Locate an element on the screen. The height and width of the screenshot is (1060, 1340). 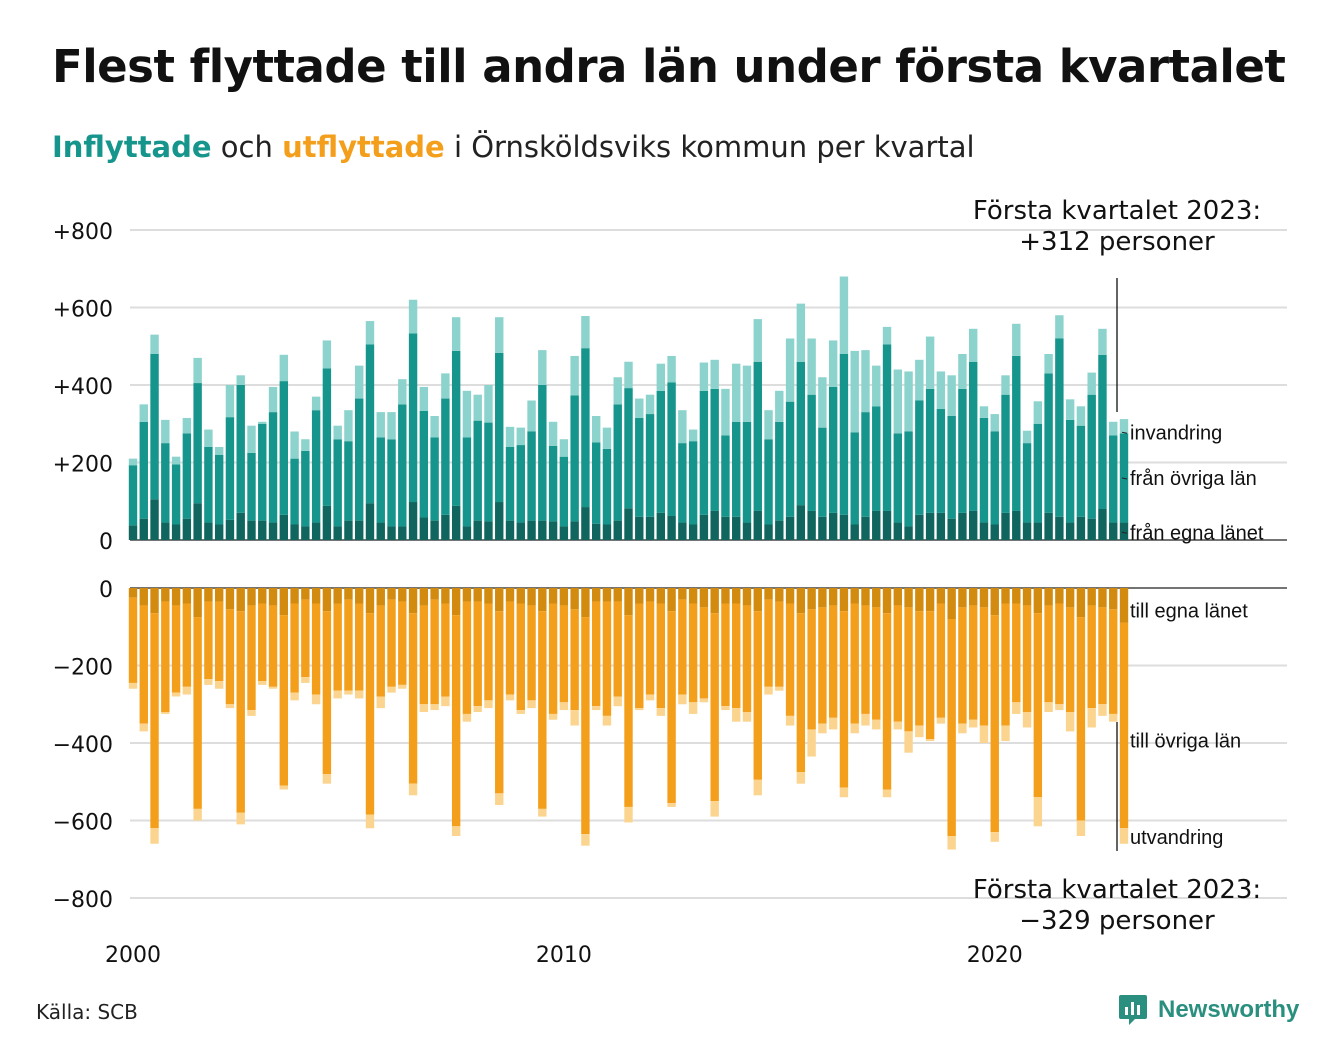
y-tick-label-upper: +200 is located at coordinates (83, 465).